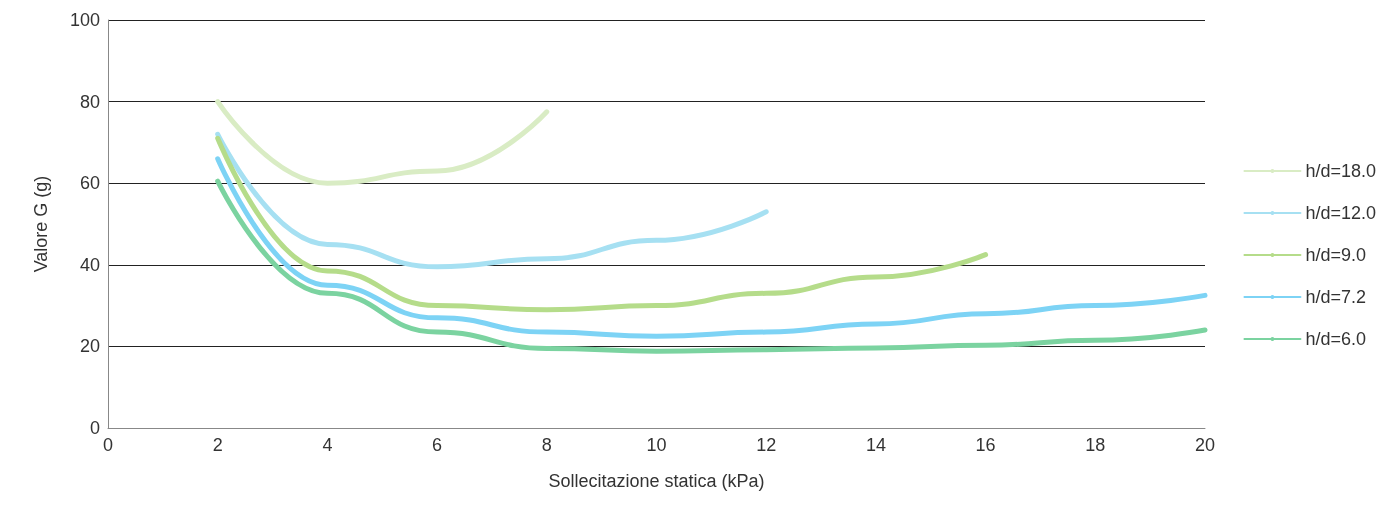 The image size is (1381, 510). What do you see at coordinates (84, 20) in the screenshot?
I see `y-tick-label: 100` at bounding box center [84, 20].